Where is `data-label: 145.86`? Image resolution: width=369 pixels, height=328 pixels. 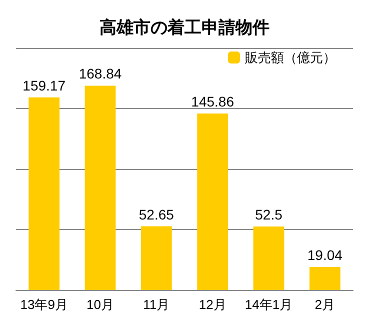 data-label: 145.86 is located at coordinates (212, 102).